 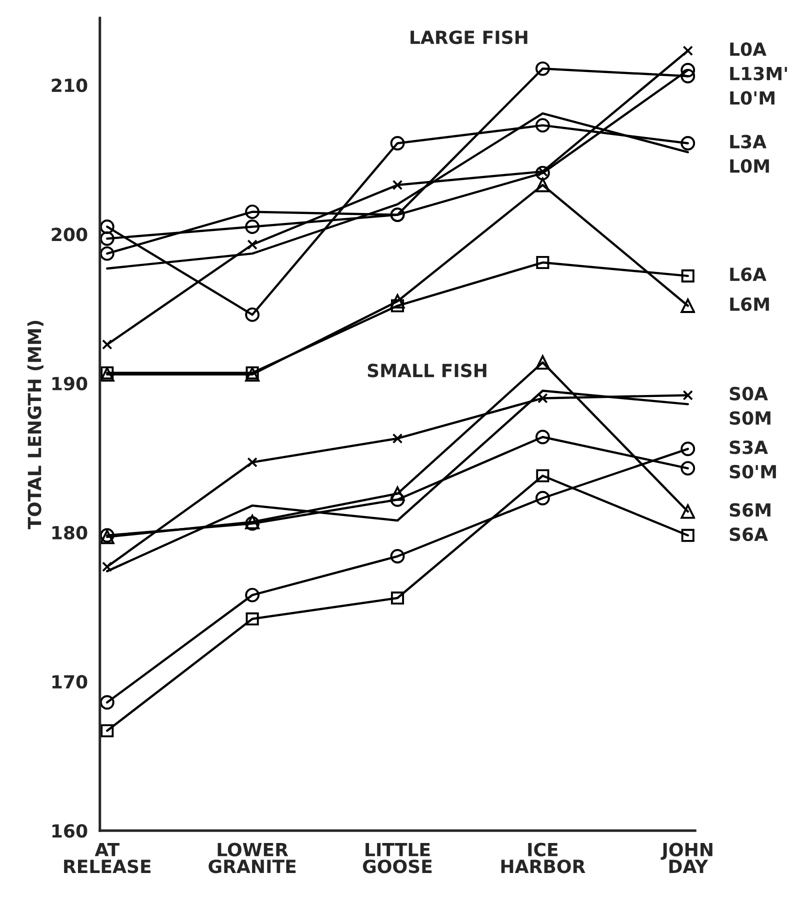 What do you see at coordinates (107, 858) in the screenshot?
I see `x-tick-label: AT RELEASE` at bounding box center [107, 858].